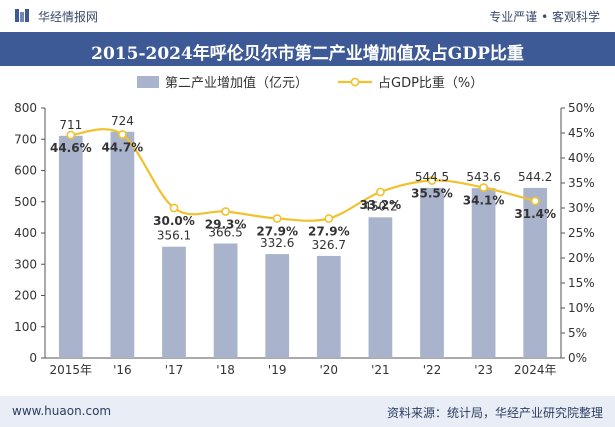 The height and width of the screenshot is (427, 615). I want to click on data-source-note: 资料来源：统计局，华经产业研究院整理, so click(494, 413).